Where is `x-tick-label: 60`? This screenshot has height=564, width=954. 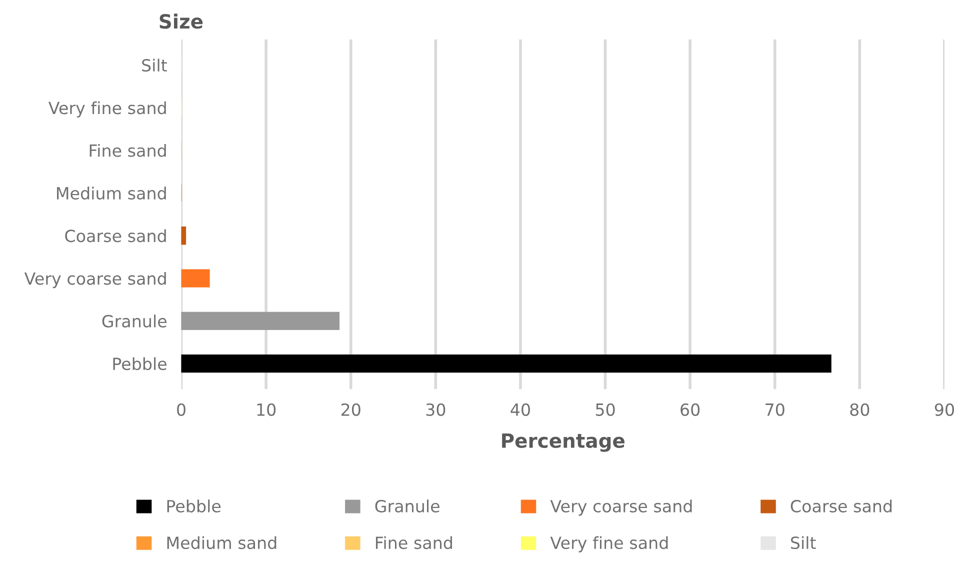
x-tick-label: 60 is located at coordinates (690, 409).